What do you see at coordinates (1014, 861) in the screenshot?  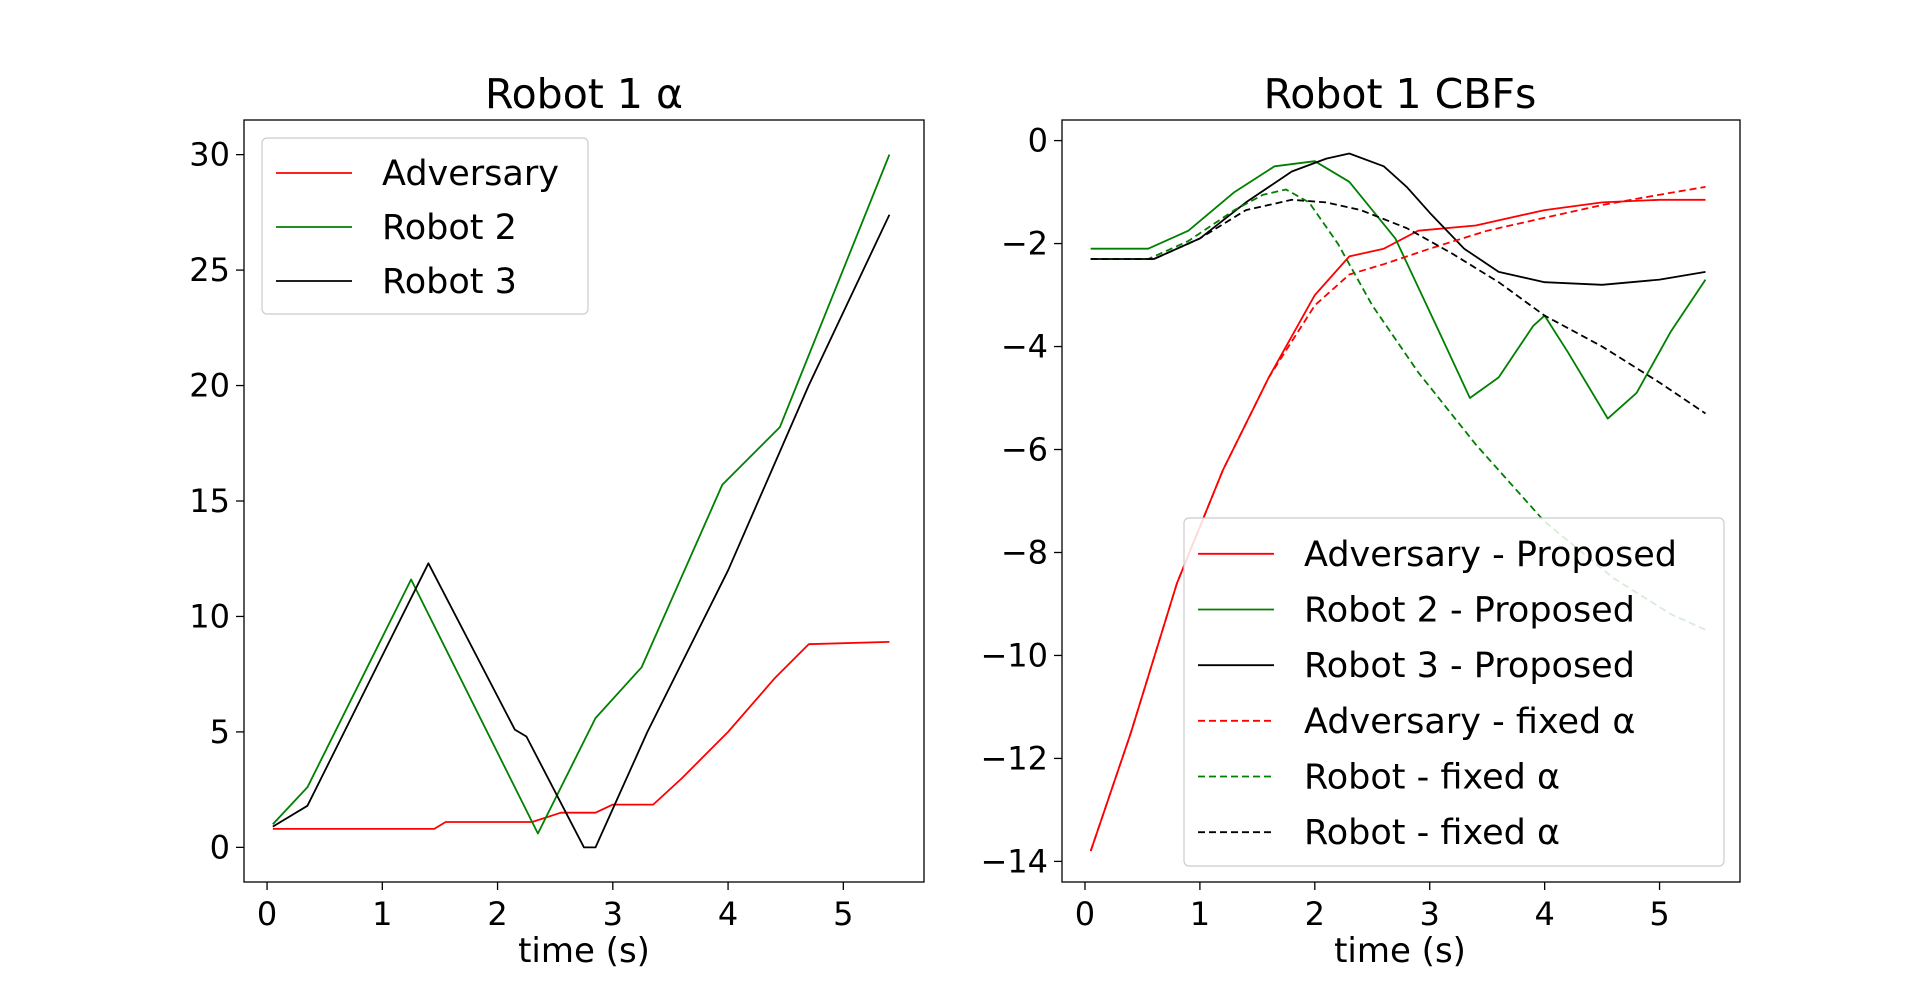 I see `right-ytick-label: −14` at bounding box center [1014, 861].